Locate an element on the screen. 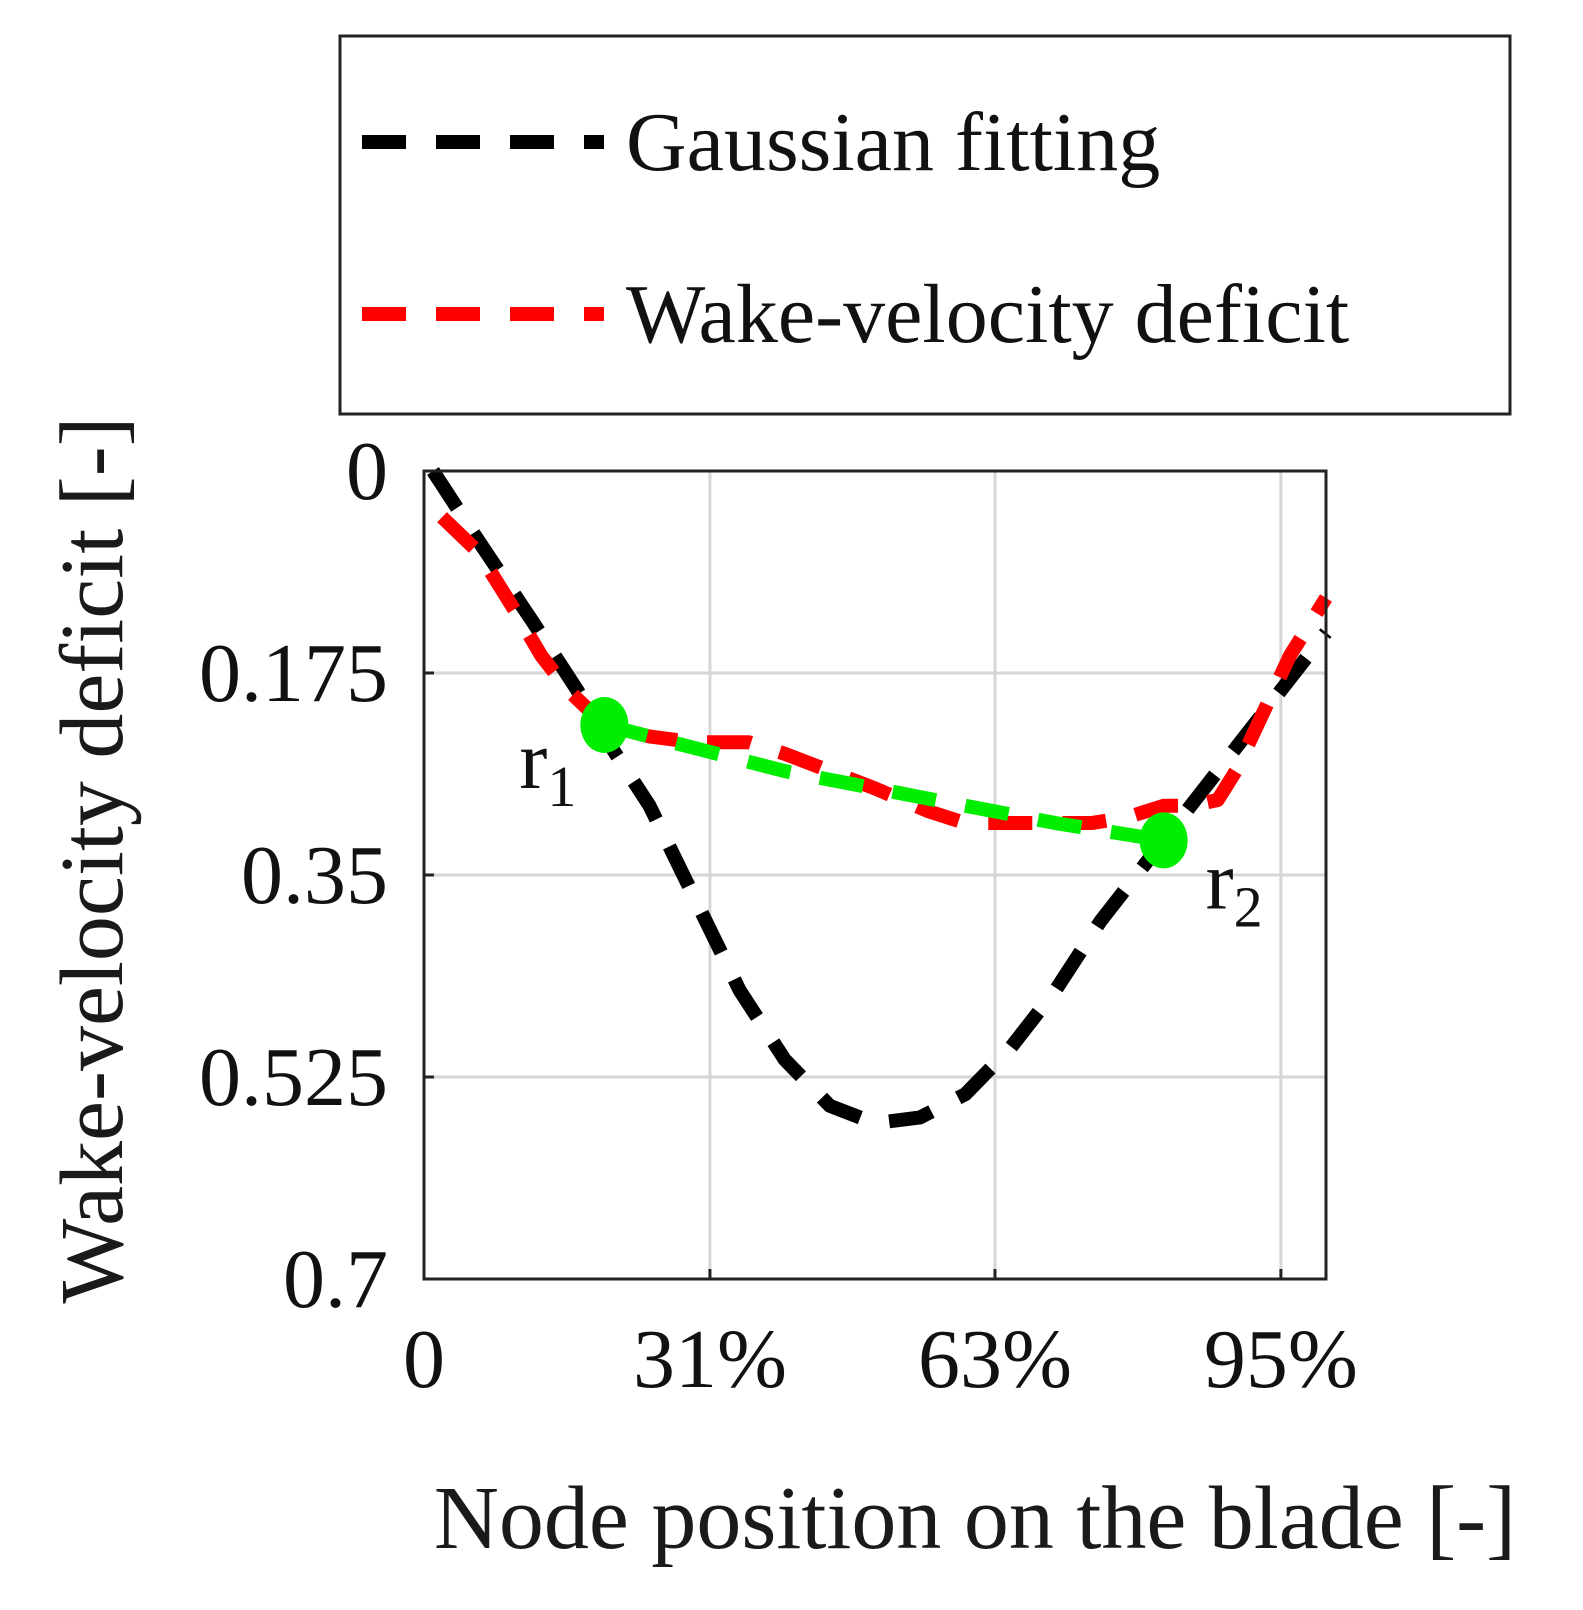  x-tick-labels: 0 31% 63% 95% is located at coordinates (880, 1337).